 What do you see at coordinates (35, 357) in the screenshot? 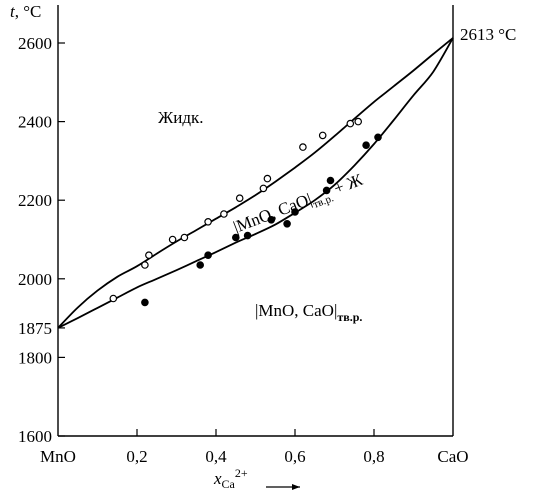
I see `y-tick-label: 1800` at bounding box center [35, 357].